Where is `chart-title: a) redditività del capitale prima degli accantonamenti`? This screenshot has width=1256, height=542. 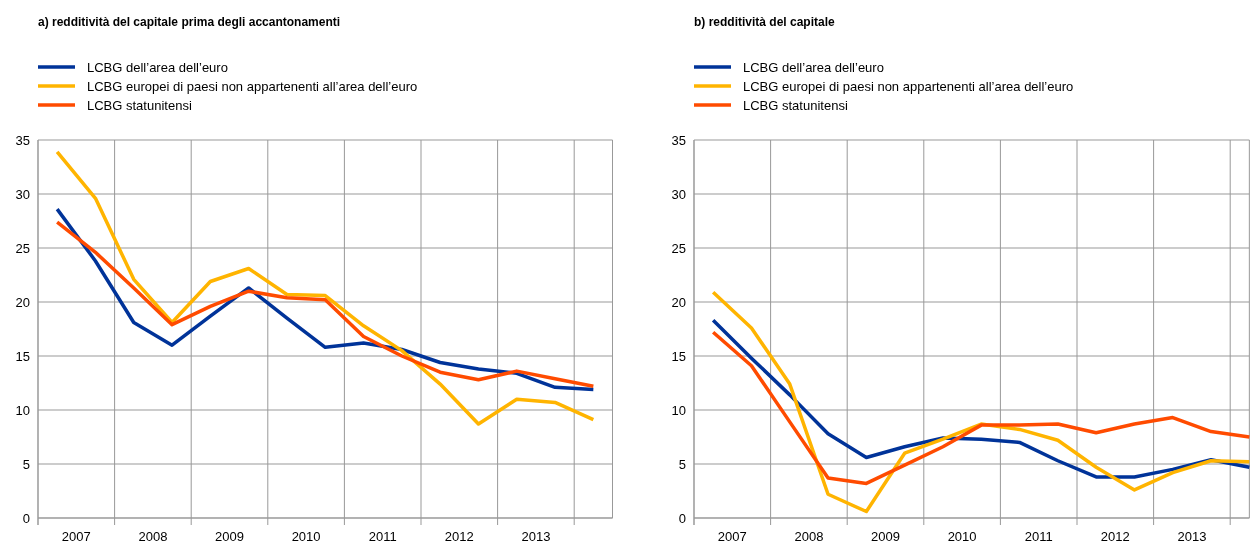 chart-title: a) redditività del capitale prima degli accantonamenti is located at coordinates (189, 22).